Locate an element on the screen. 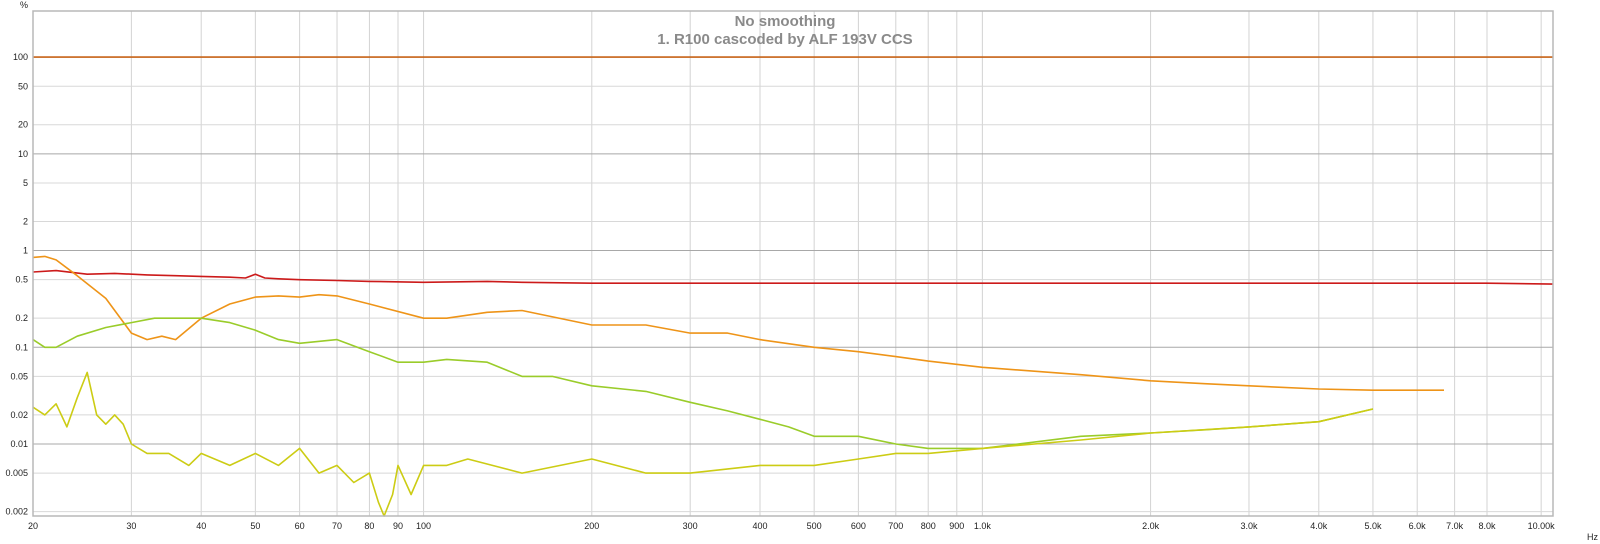 This screenshot has width=1600, height=544. y-tick-label: 2 is located at coordinates (25, 221).